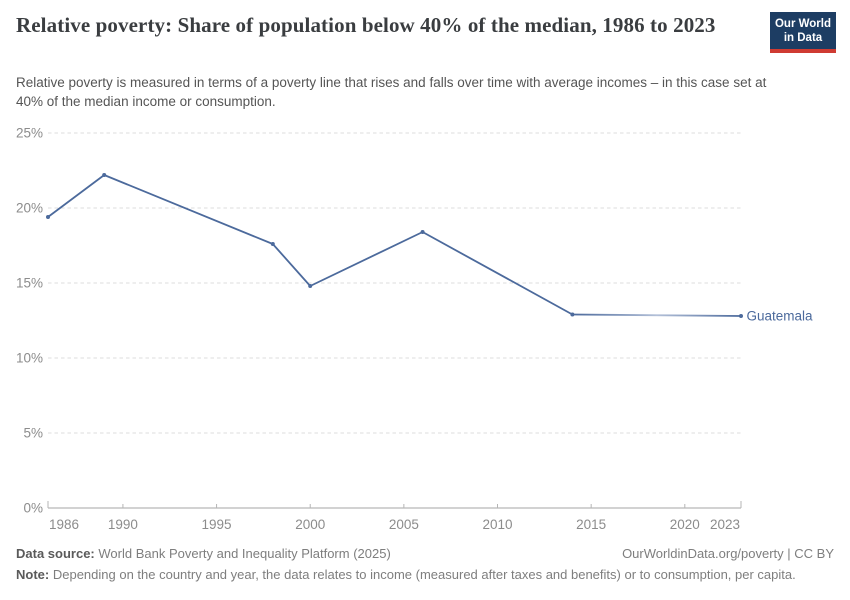 The width and height of the screenshot is (850, 600). Describe the element at coordinates (803, 38) in the screenshot. I see `owid-logo-line2: in Data` at that location.